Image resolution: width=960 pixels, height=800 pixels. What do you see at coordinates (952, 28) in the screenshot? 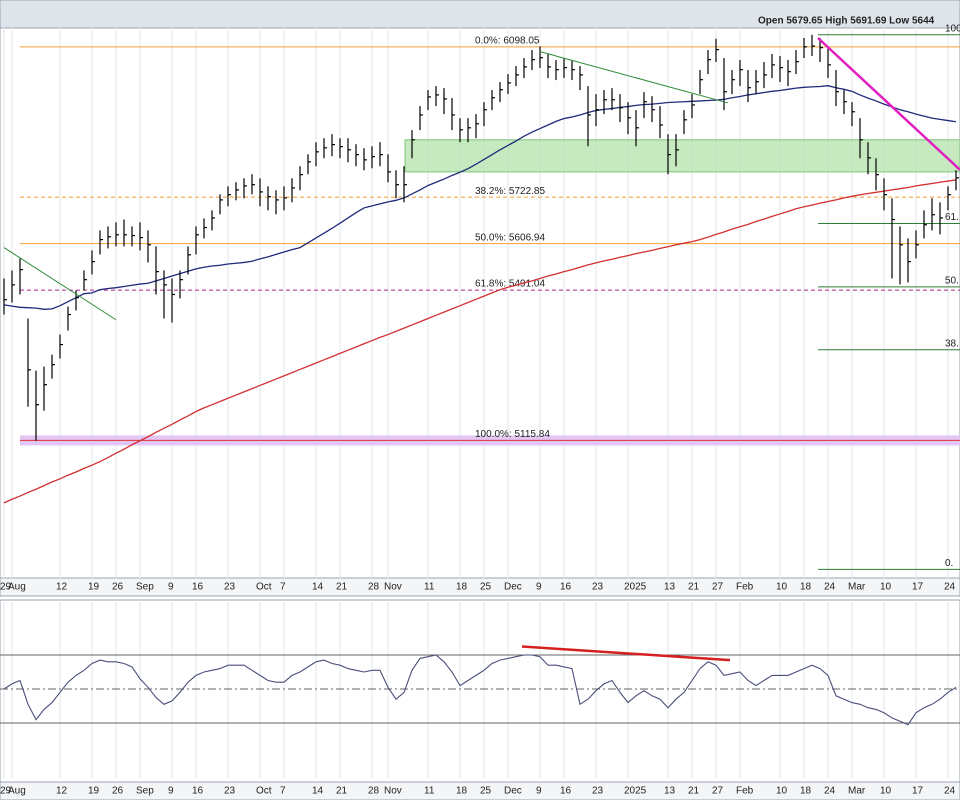
I see `fib-label: 100.` at bounding box center [952, 28].